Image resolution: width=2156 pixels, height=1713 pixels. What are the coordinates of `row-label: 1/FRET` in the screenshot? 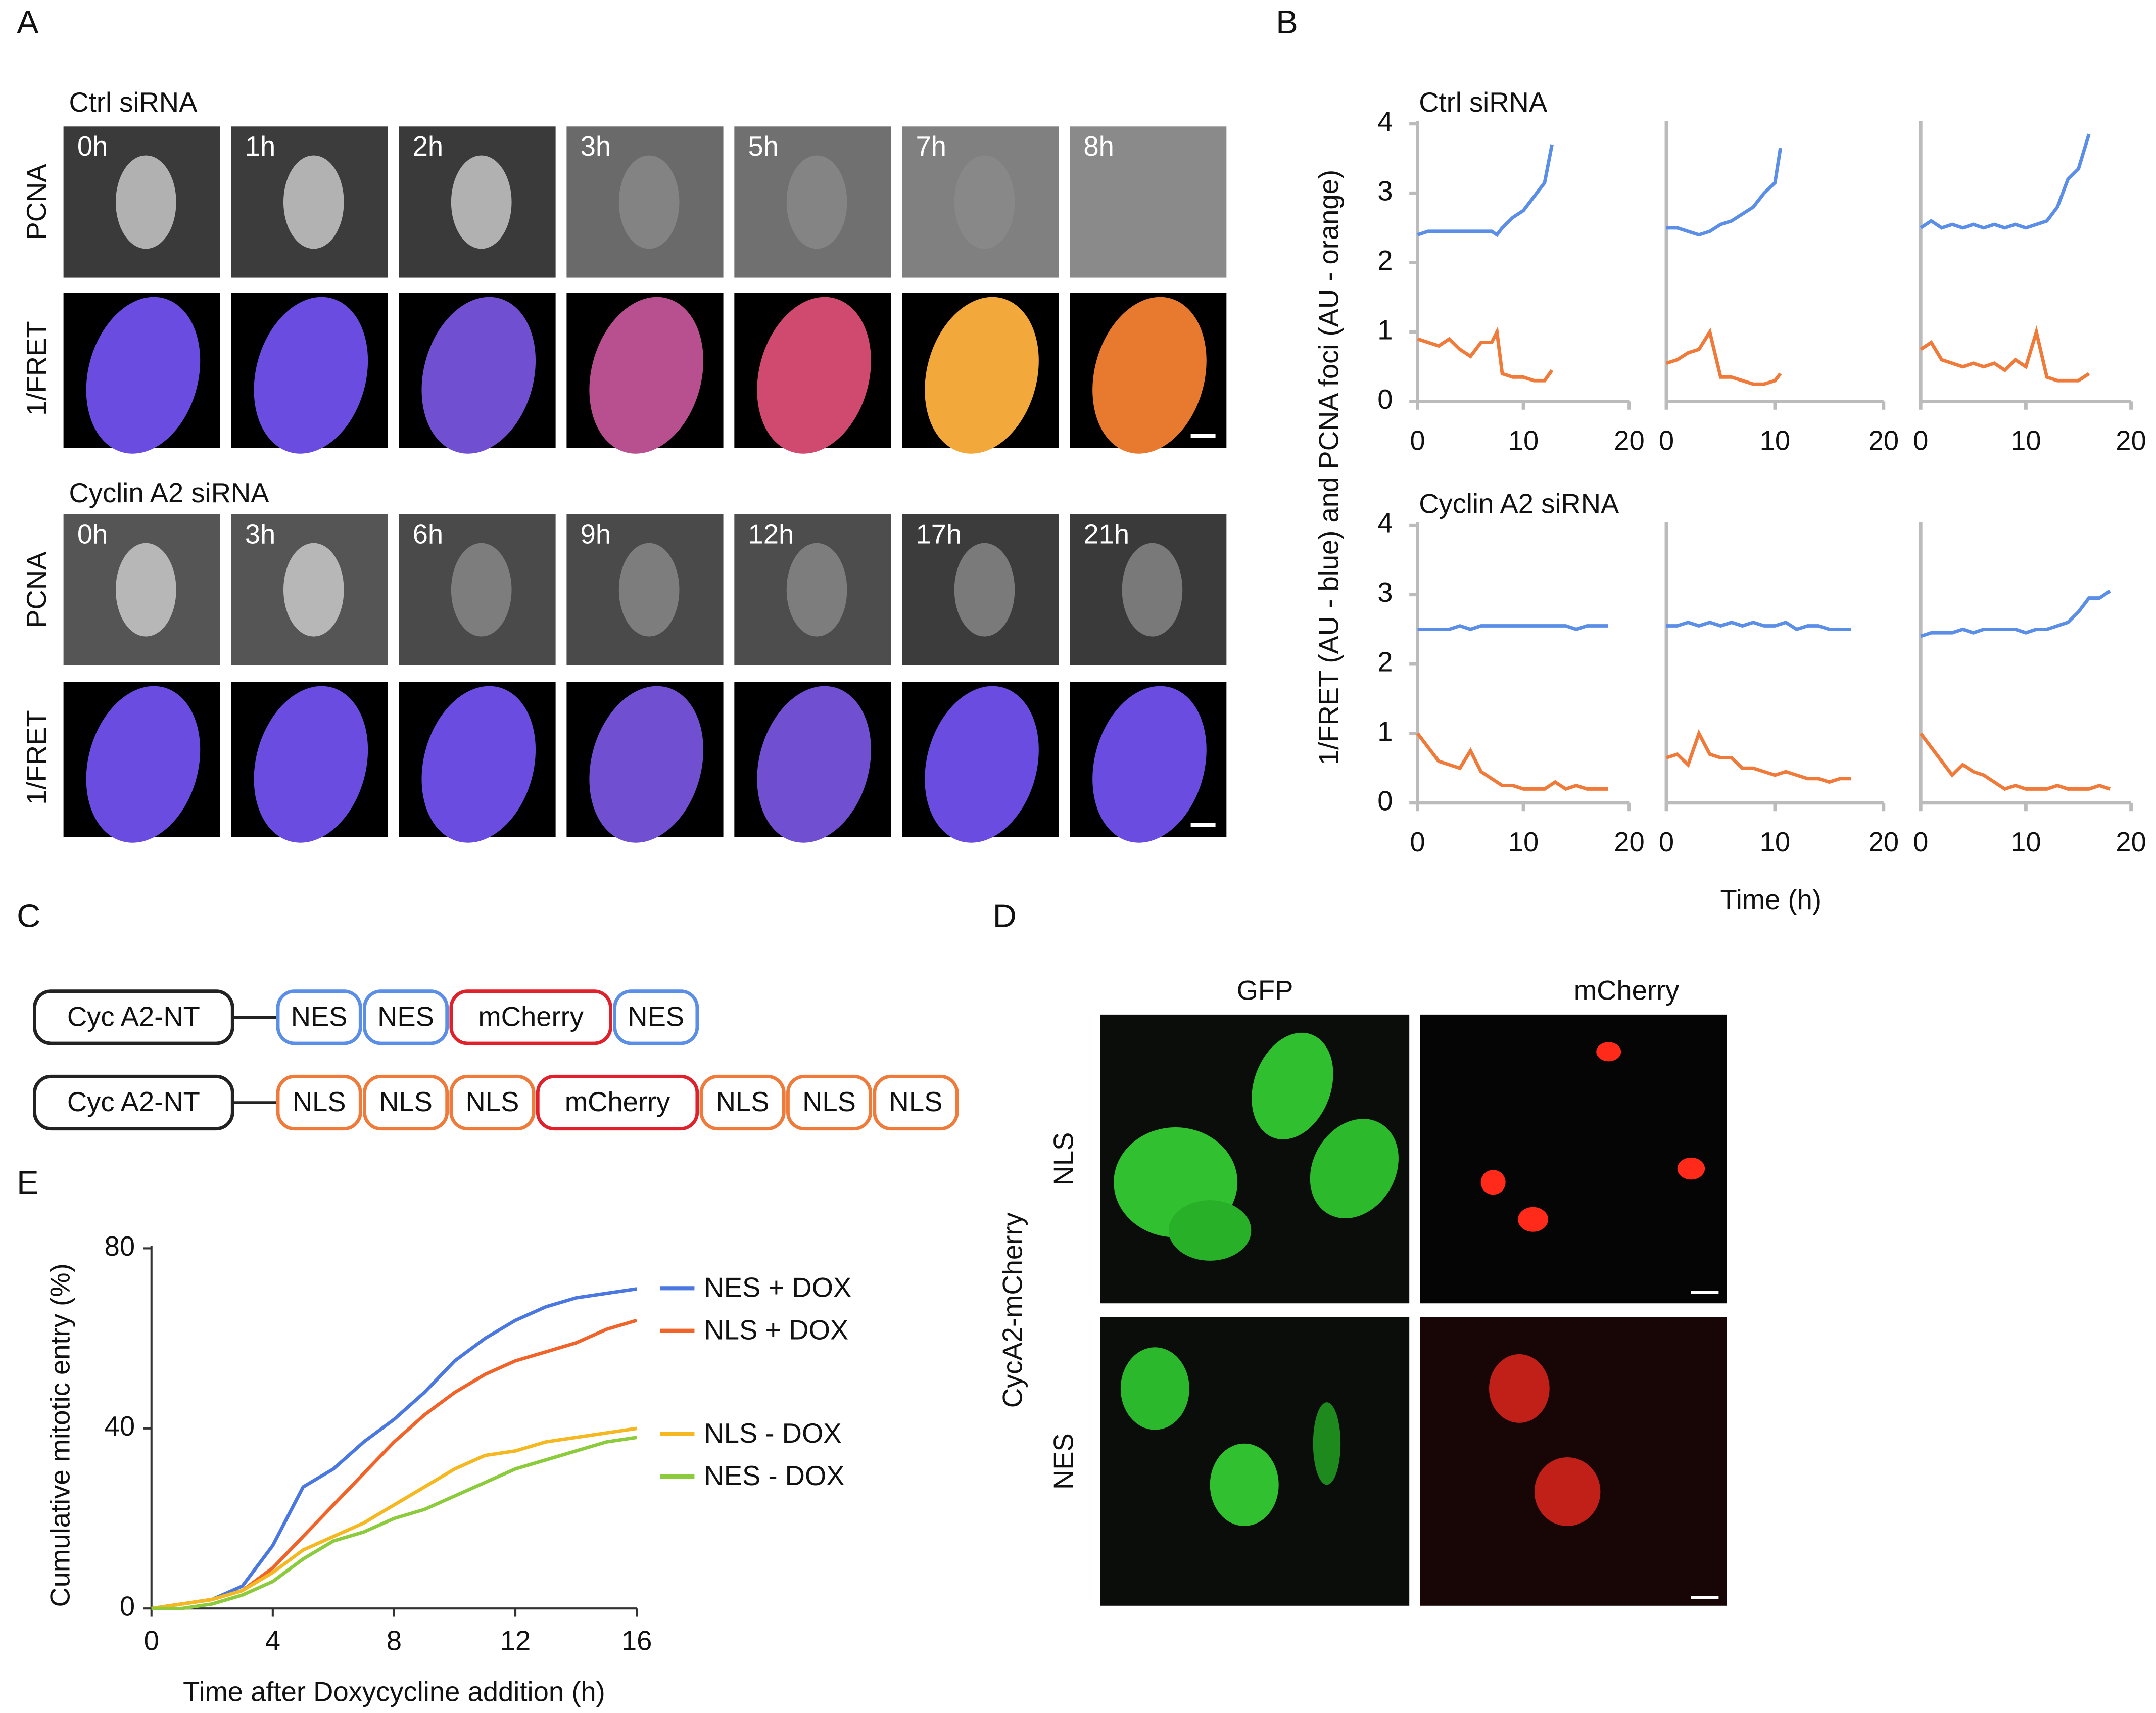 It's located at (36, 757).